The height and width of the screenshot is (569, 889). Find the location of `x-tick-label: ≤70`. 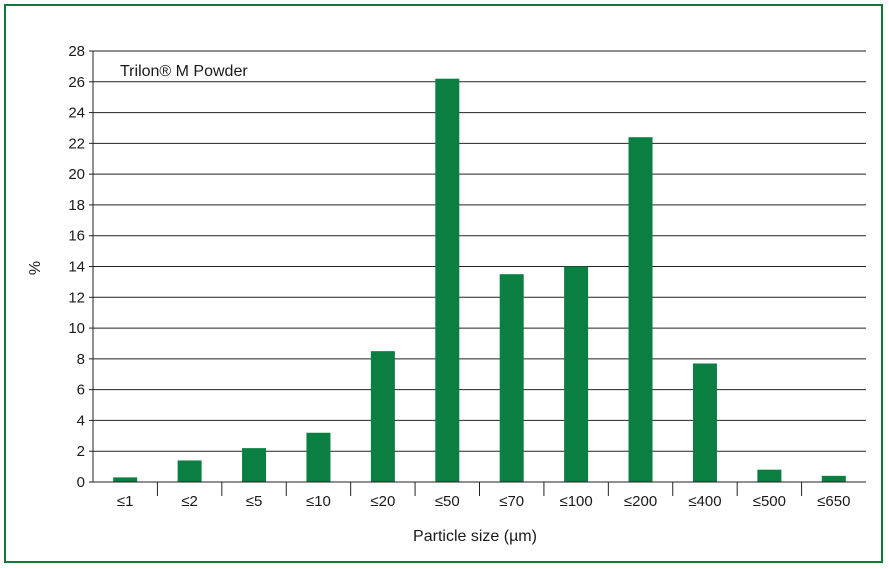

x-tick-label: ≤70 is located at coordinates (511, 501).